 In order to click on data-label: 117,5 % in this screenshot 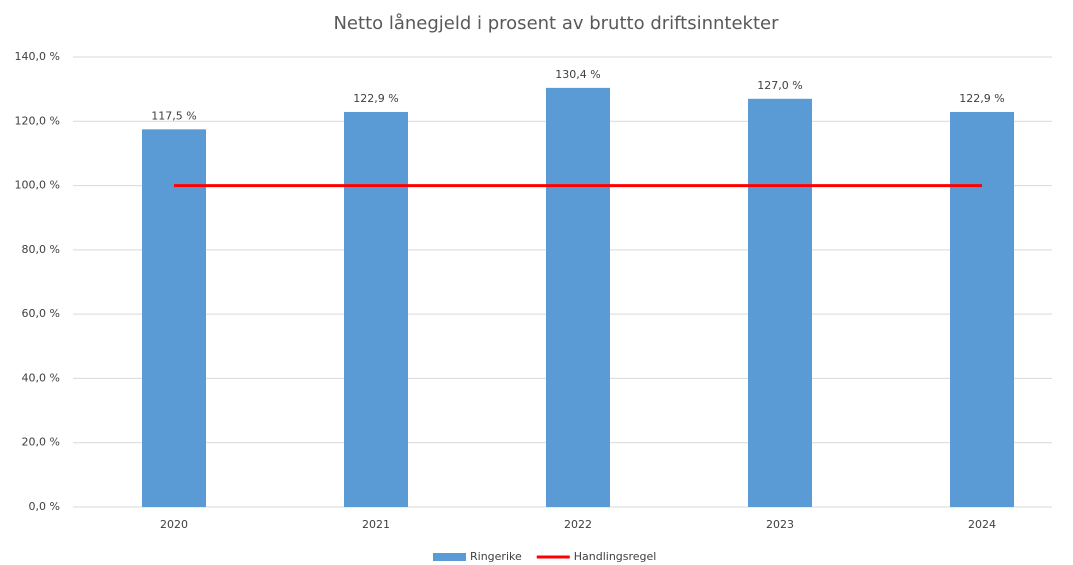, I will do `click(173, 115)`.